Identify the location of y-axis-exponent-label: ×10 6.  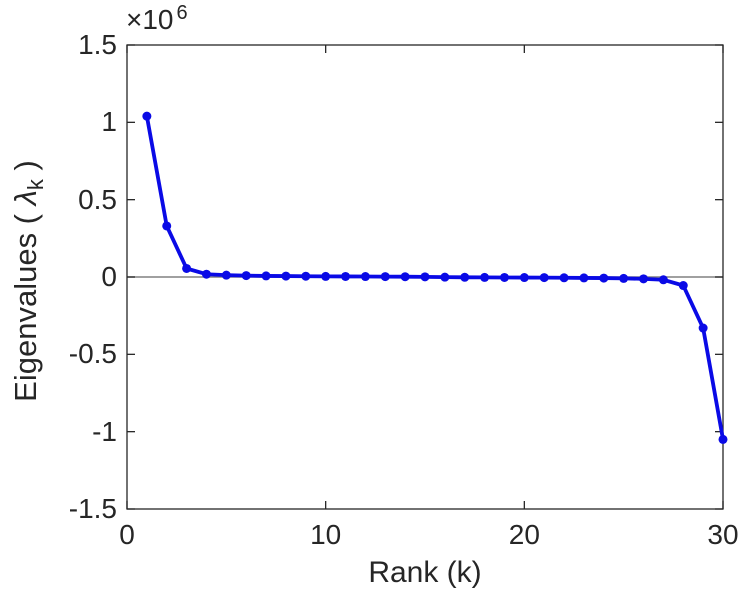
(157, 18).